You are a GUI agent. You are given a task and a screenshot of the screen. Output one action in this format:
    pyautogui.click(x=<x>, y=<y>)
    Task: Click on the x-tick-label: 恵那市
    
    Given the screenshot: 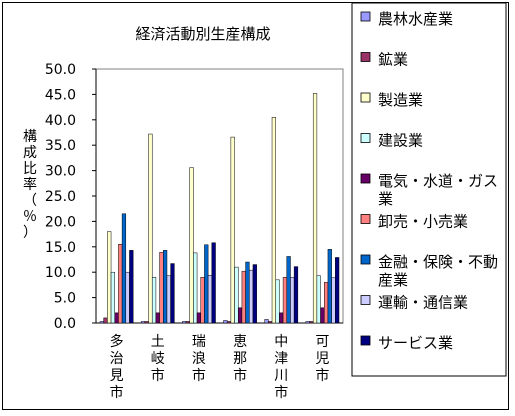 What is the action you would take?
    pyautogui.click(x=240, y=359)
    